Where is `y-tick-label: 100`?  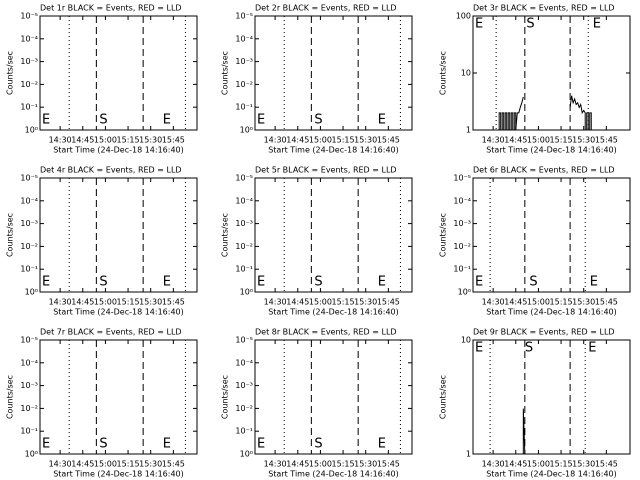
y-tick-label: 100 is located at coordinates (463, 16).